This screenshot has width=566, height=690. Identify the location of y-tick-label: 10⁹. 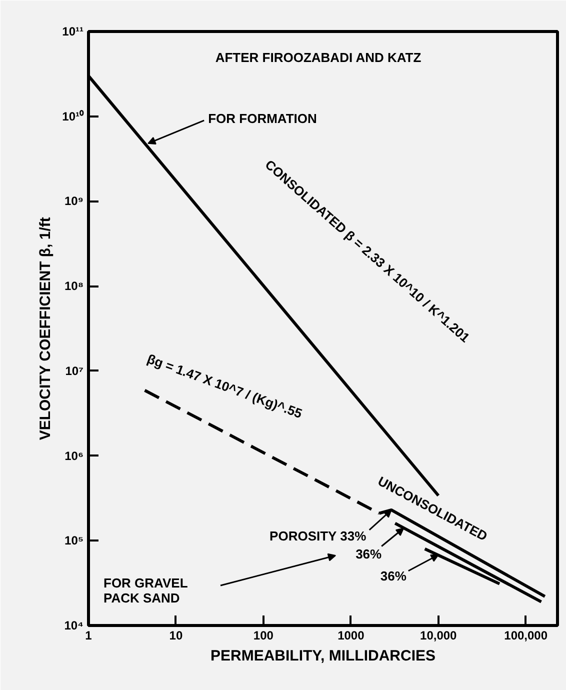
(74, 201).